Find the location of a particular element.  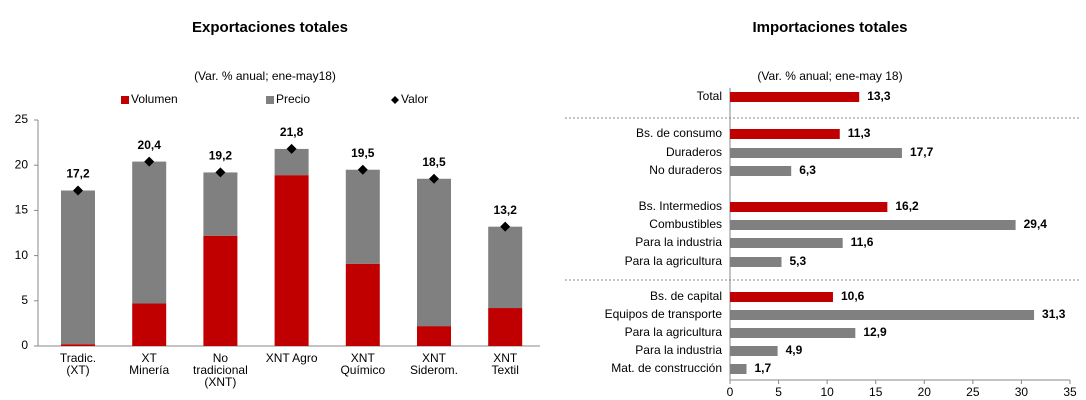

x-tick-label: XT Minería is located at coordinates (149, 364).